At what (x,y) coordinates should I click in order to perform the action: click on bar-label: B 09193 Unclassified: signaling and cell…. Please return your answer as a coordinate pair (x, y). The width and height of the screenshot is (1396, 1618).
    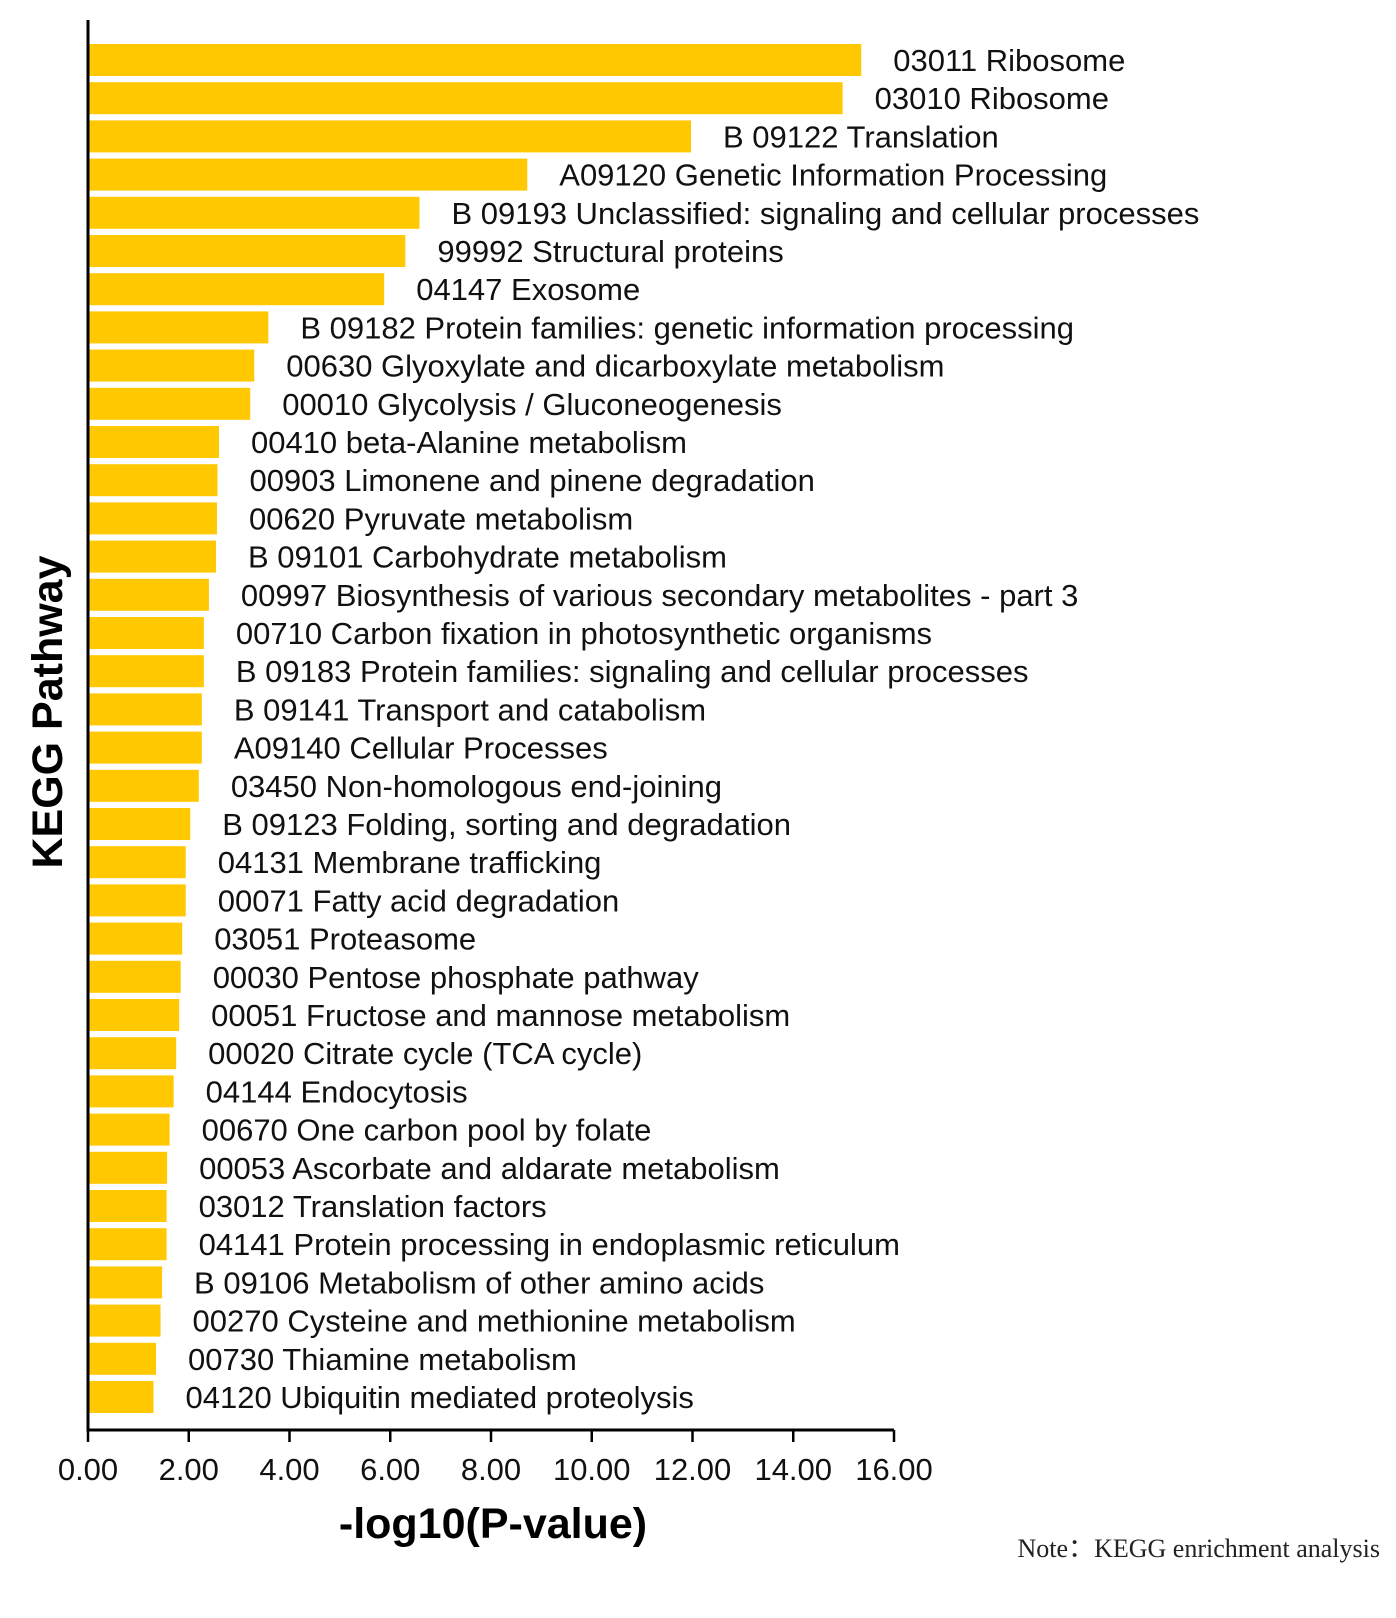
    Looking at the image, I should click on (825, 213).